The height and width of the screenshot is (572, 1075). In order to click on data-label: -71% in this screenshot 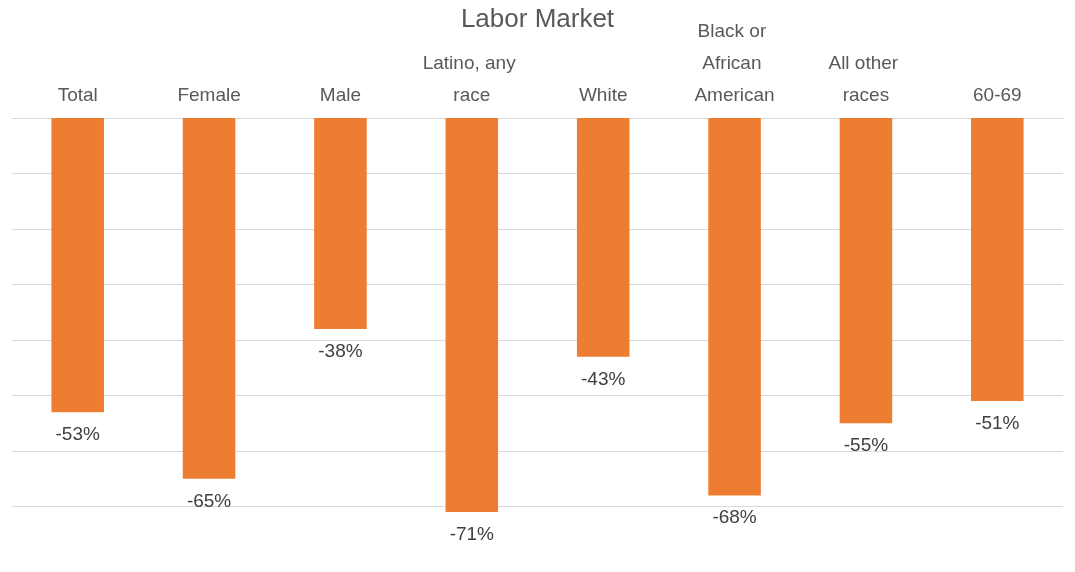, I will do `click(472, 534)`.